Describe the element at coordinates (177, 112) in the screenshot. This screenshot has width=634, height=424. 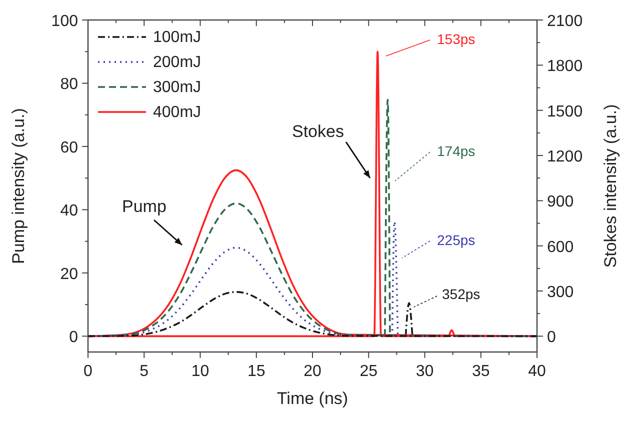
I see `legend-label: 400mJ` at that location.